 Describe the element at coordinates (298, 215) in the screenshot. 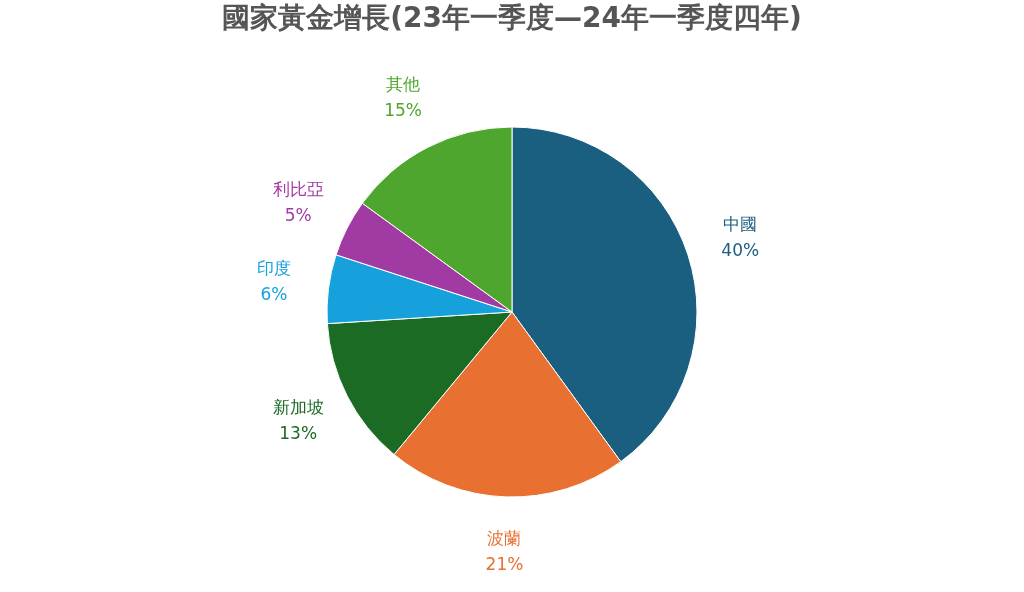

I see `data-label: 5%` at that location.